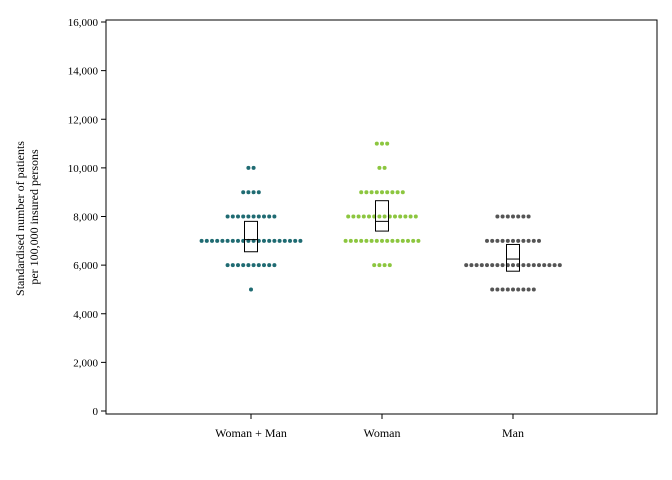 The height and width of the screenshot is (480, 672). What do you see at coordinates (382, 236) in the screenshot?
I see `interquartile-boxes` at bounding box center [382, 236].